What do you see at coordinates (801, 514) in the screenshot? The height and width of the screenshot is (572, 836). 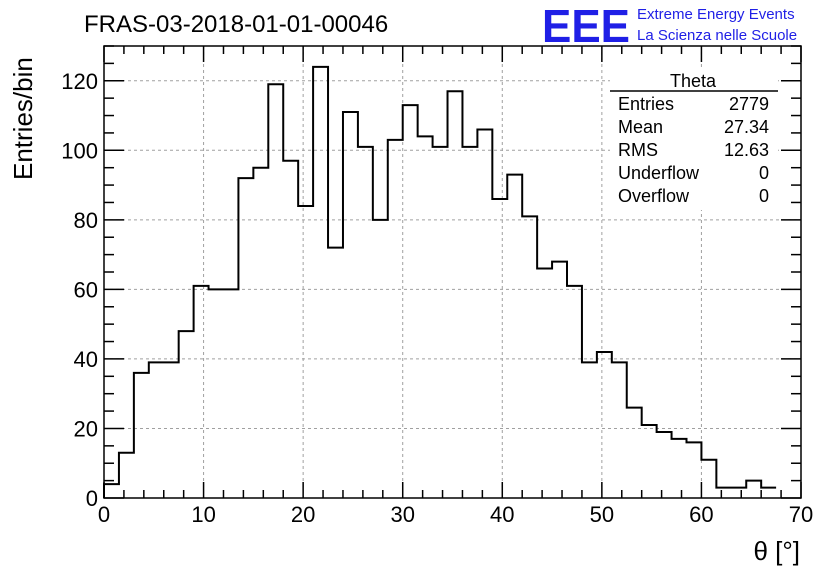 I see `x-tick-label: 70` at bounding box center [801, 514].